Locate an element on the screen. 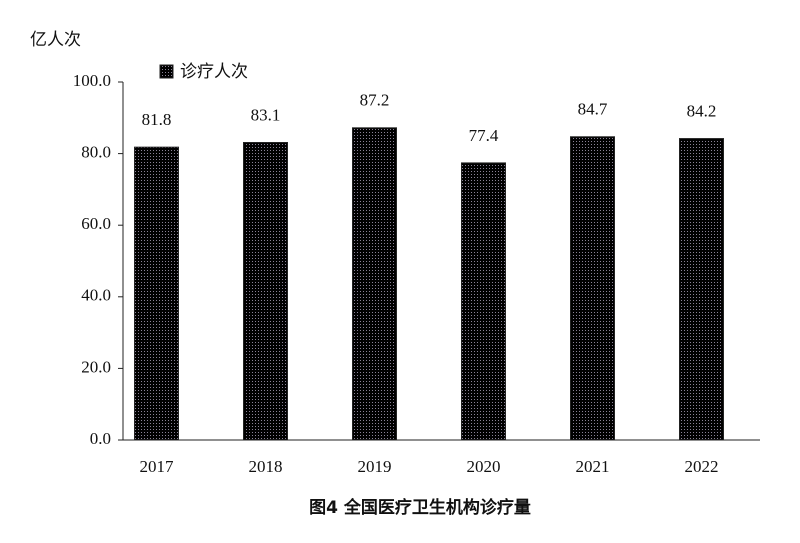 This screenshot has width=800, height=543. y-tick-label: 60.0 is located at coordinates (96, 223).